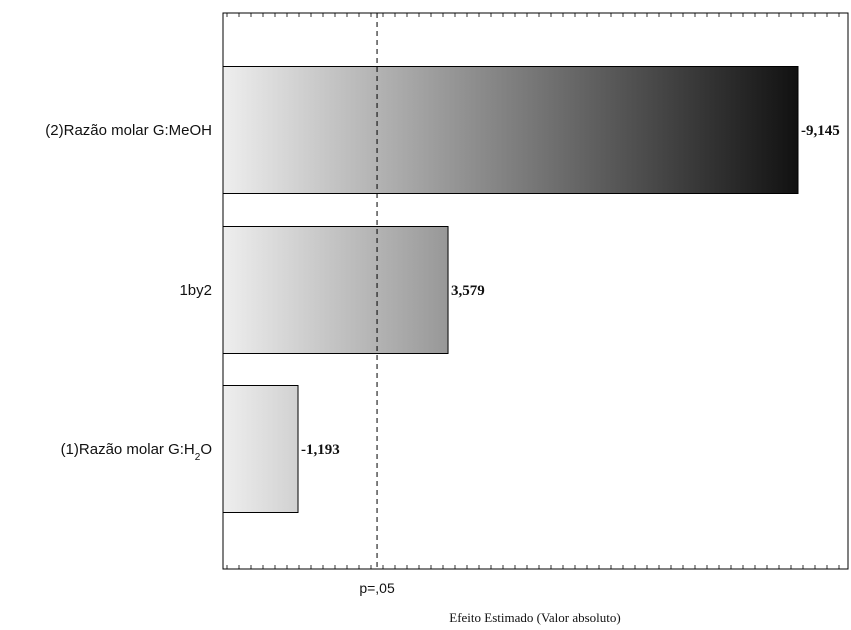 The width and height of the screenshot is (851, 630). I want to click on value-label-2: 3,579, so click(468, 291).